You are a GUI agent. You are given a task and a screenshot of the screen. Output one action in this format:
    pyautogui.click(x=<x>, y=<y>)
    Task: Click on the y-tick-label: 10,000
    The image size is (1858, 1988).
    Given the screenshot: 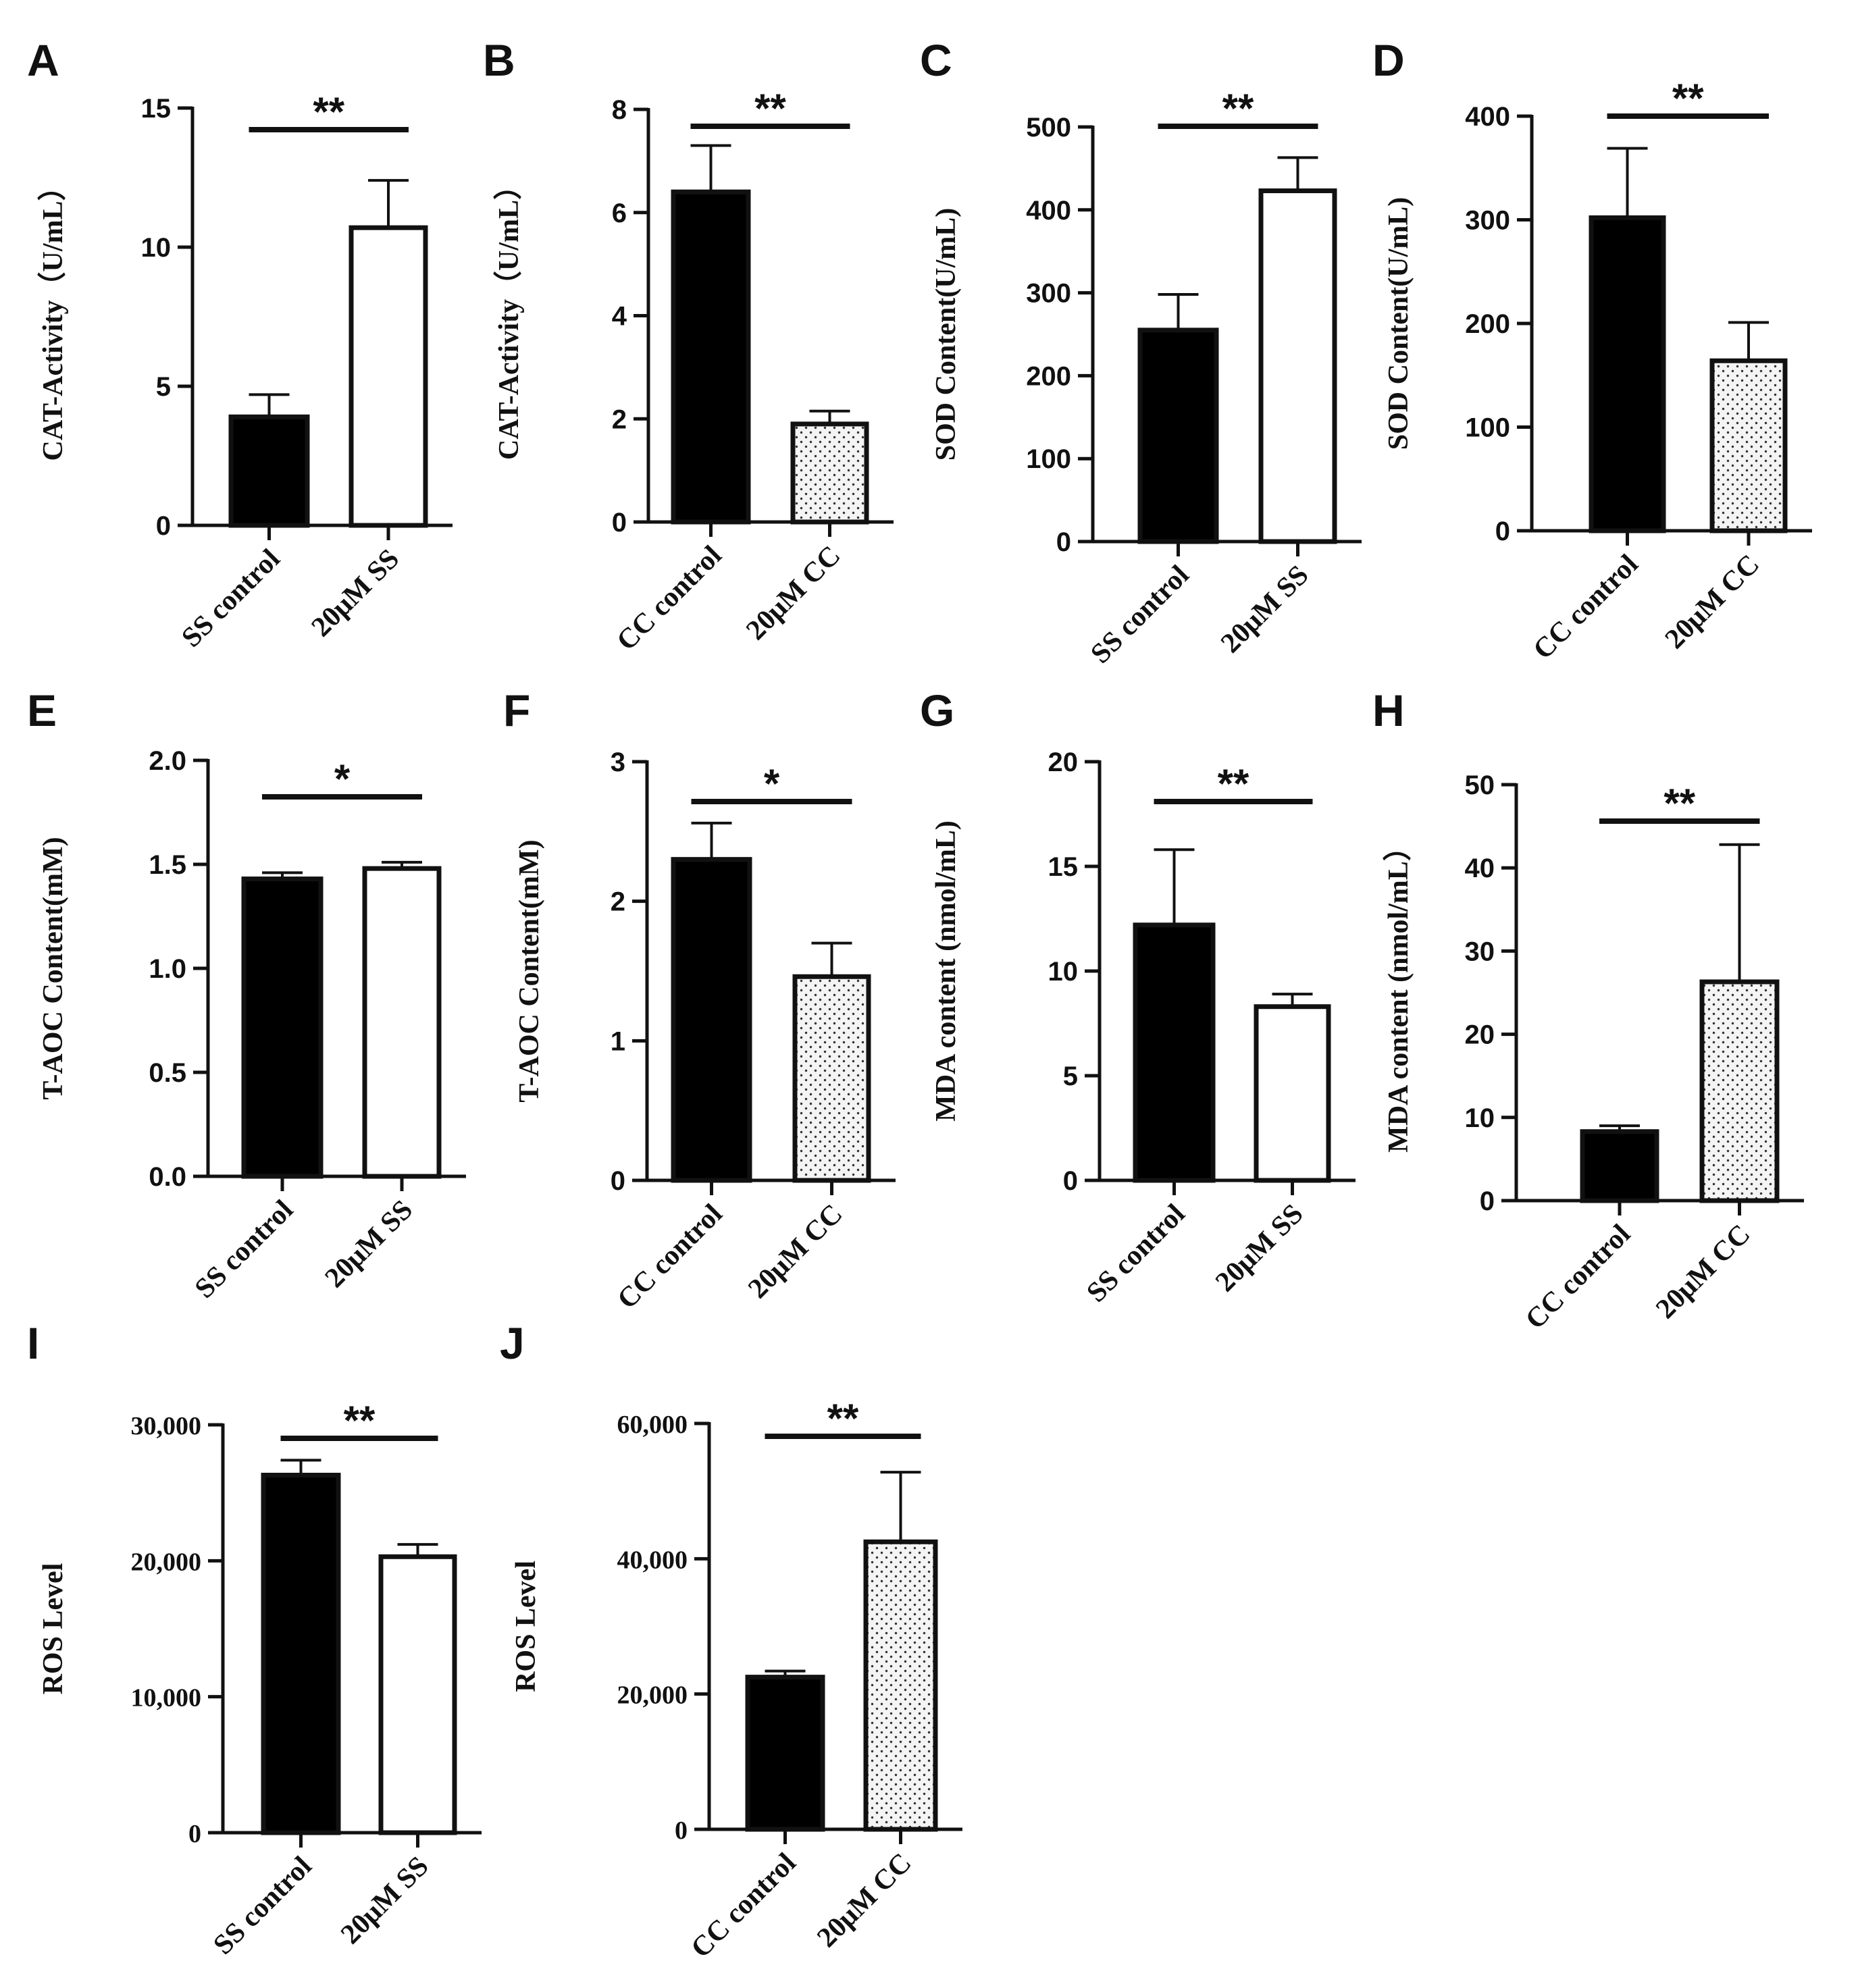 What is the action you would take?
    pyautogui.click(x=166, y=1698)
    